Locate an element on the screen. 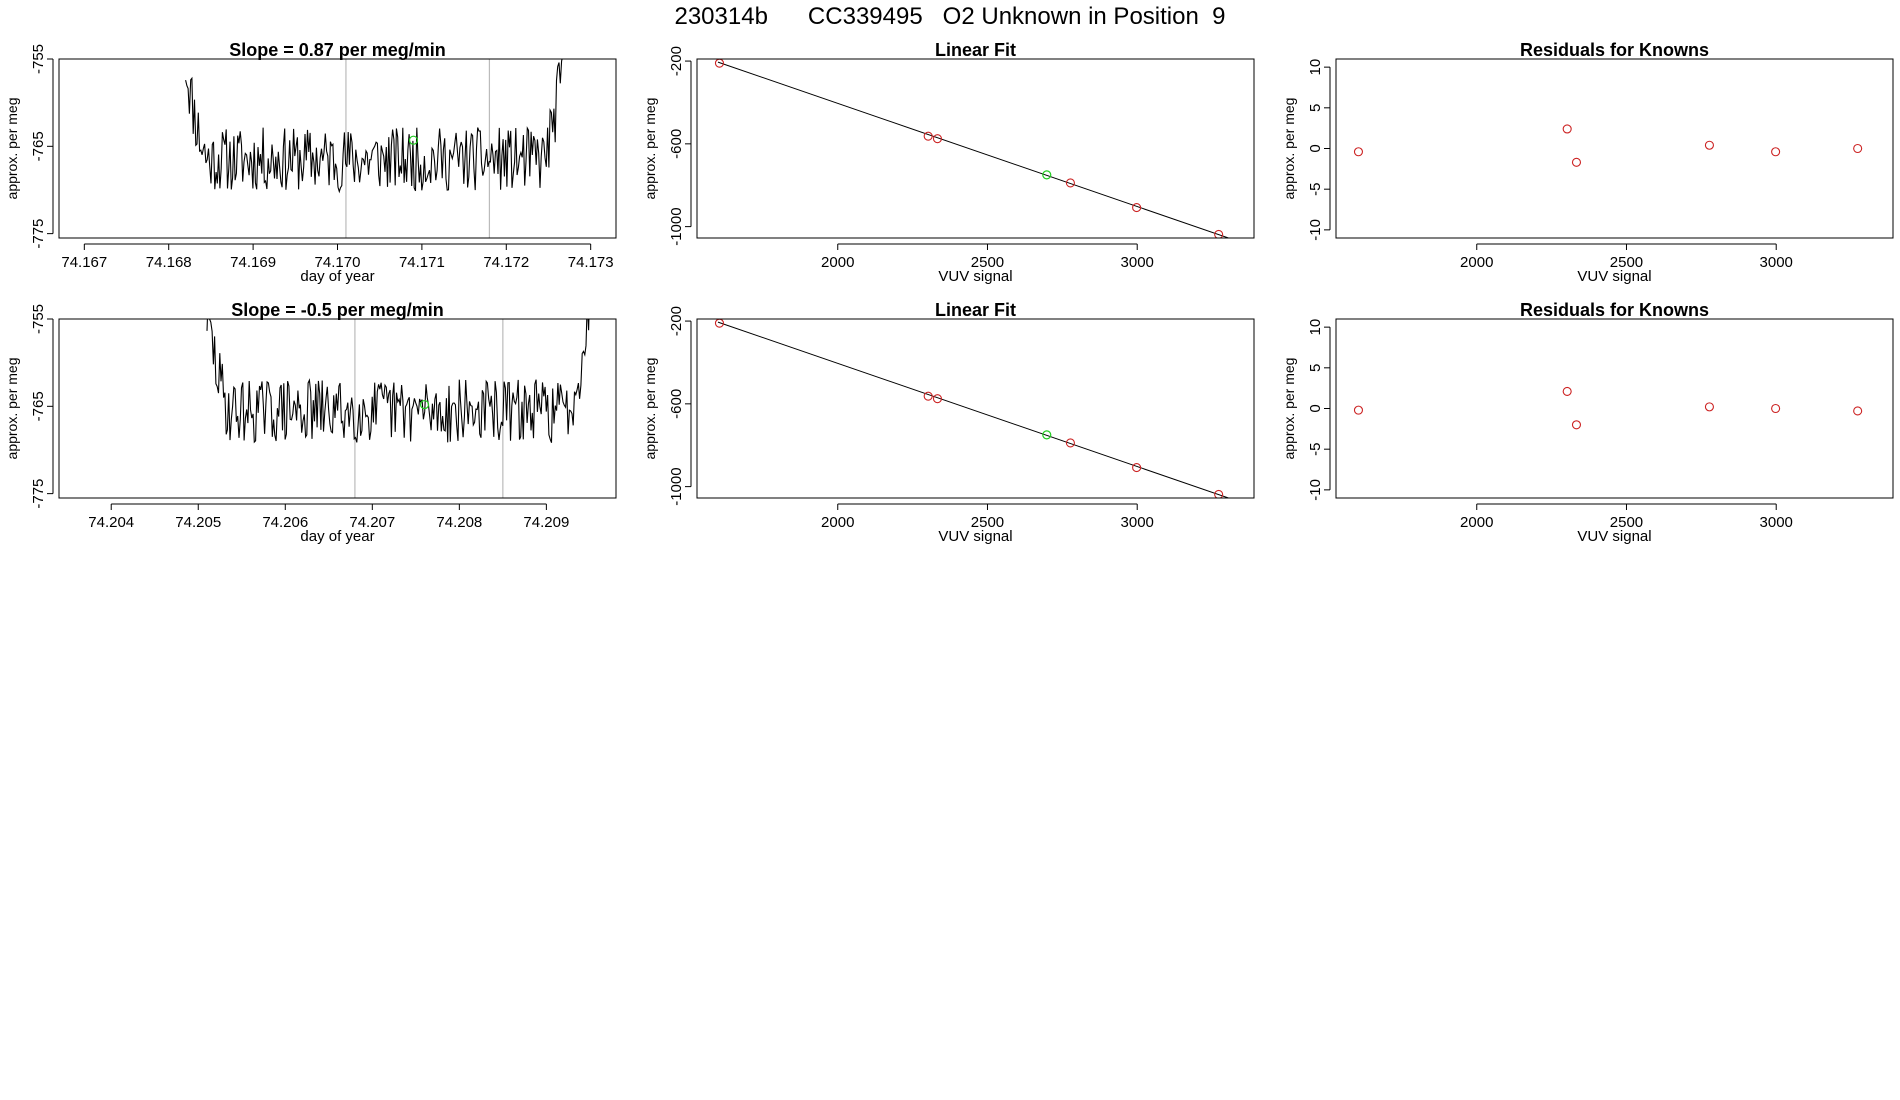 The image size is (1900, 1100). x-tick-label: 74.207 is located at coordinates (372, 522).